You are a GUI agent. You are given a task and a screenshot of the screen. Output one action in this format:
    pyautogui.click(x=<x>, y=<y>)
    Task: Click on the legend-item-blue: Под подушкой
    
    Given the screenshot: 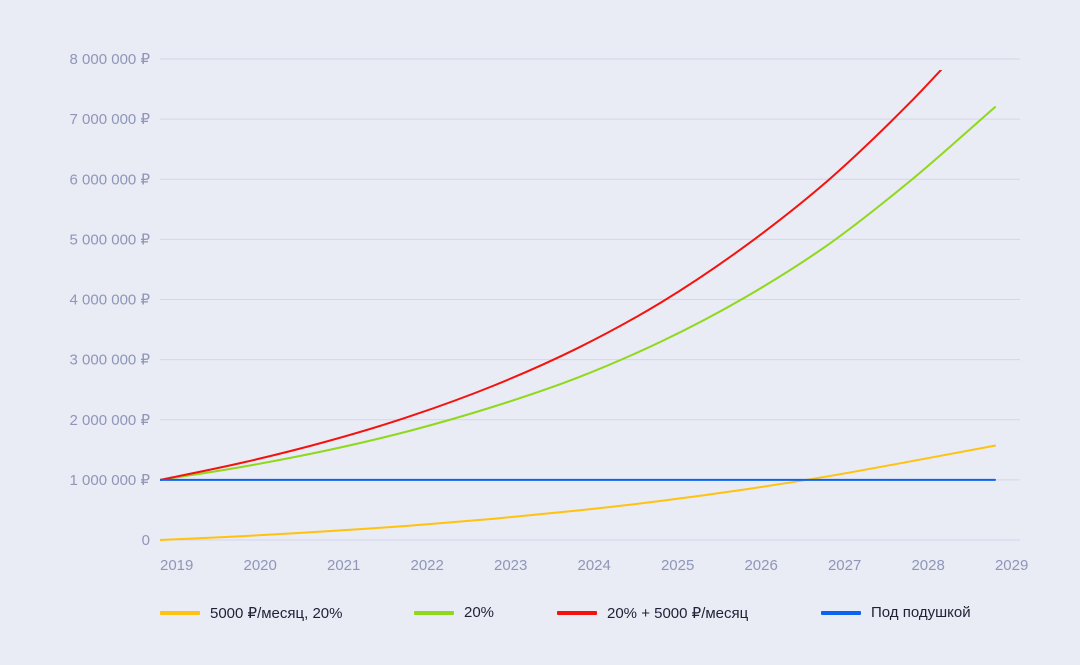 What is the action you would take?
    pyautogui.click(x=896, y=612)
    